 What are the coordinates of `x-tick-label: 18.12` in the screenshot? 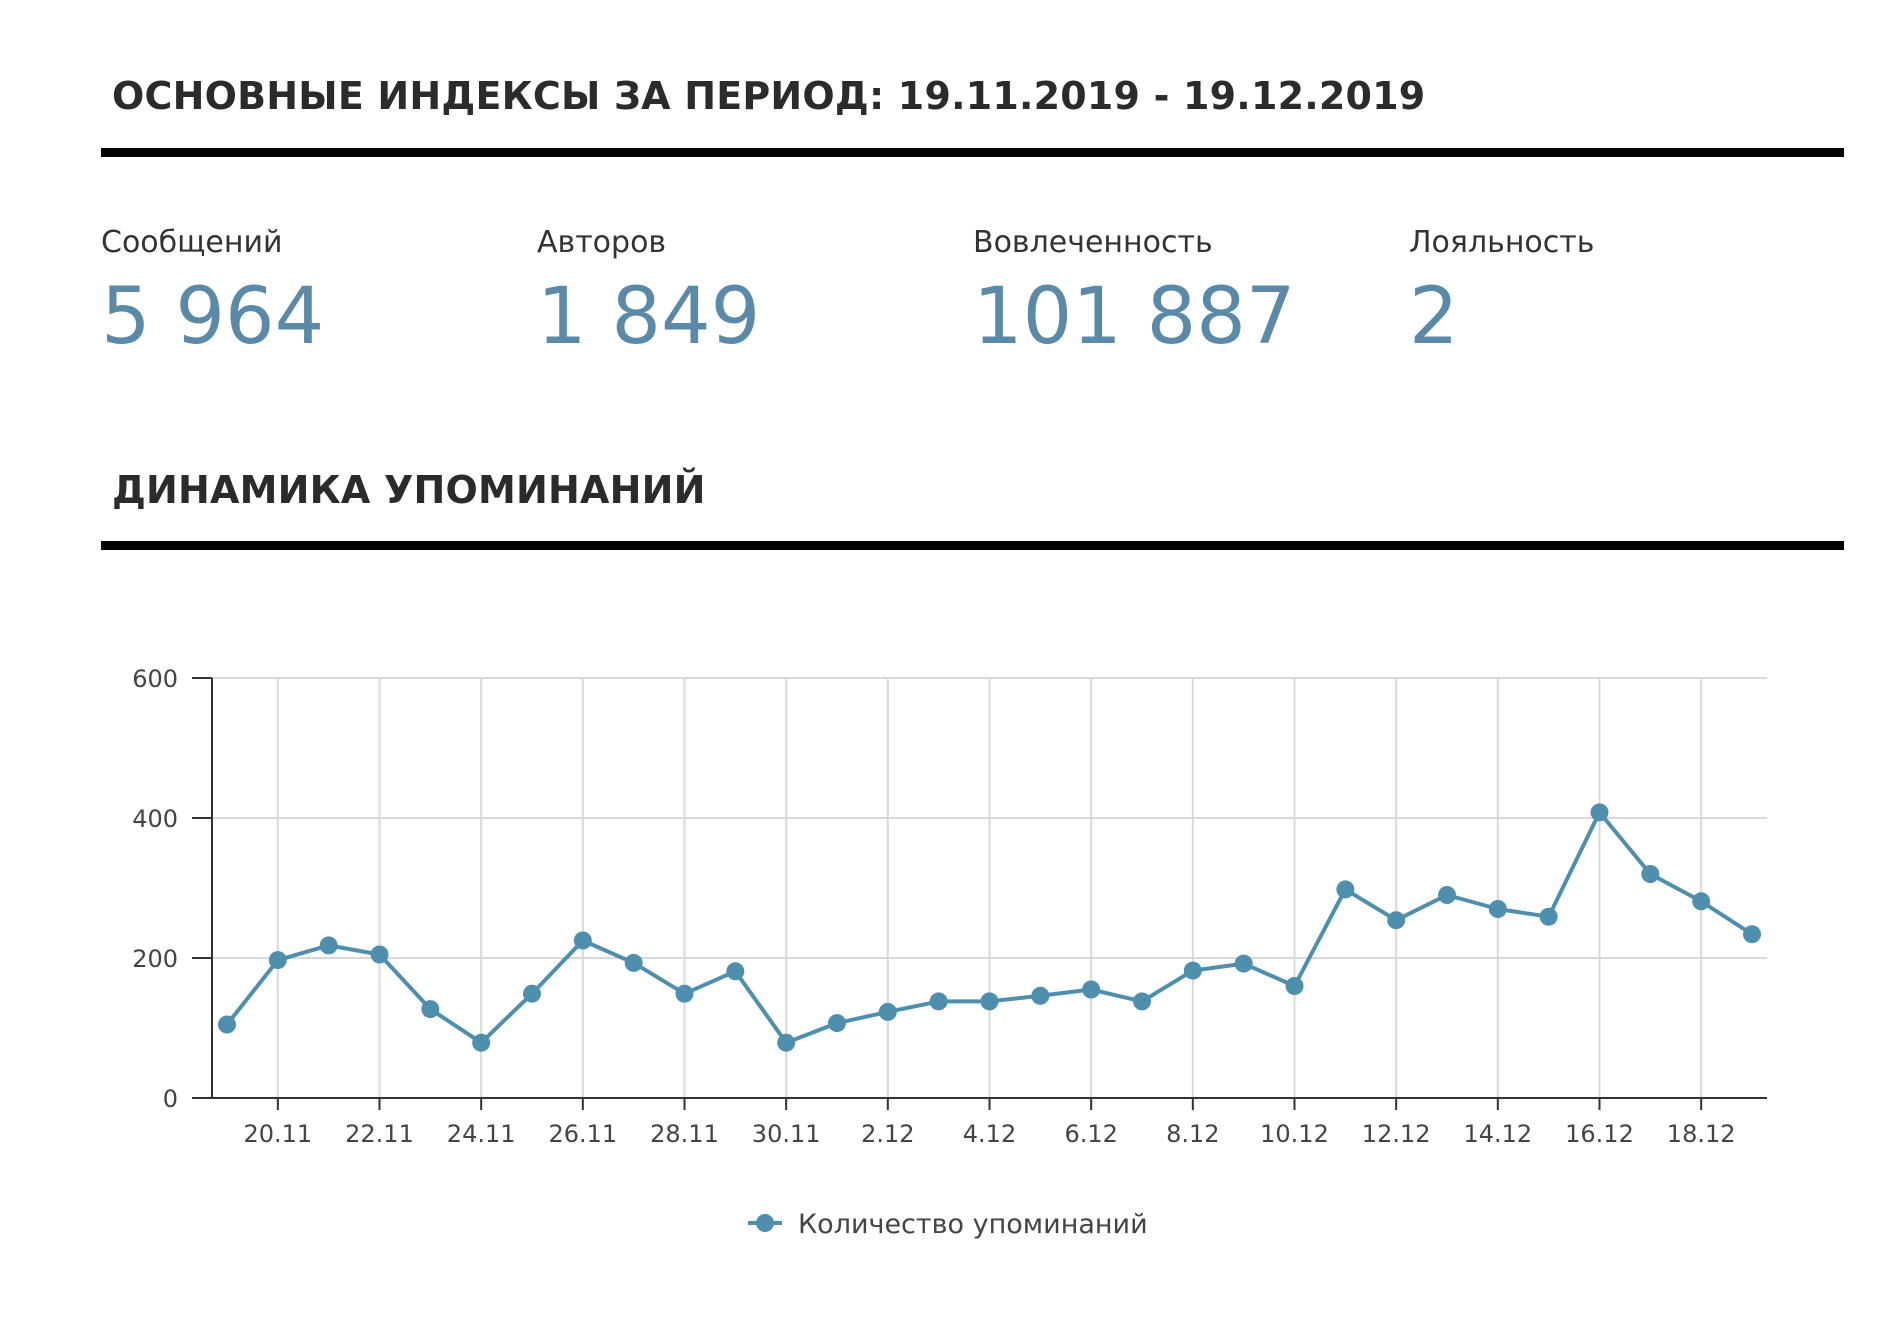 It's located at (1701, 1134).